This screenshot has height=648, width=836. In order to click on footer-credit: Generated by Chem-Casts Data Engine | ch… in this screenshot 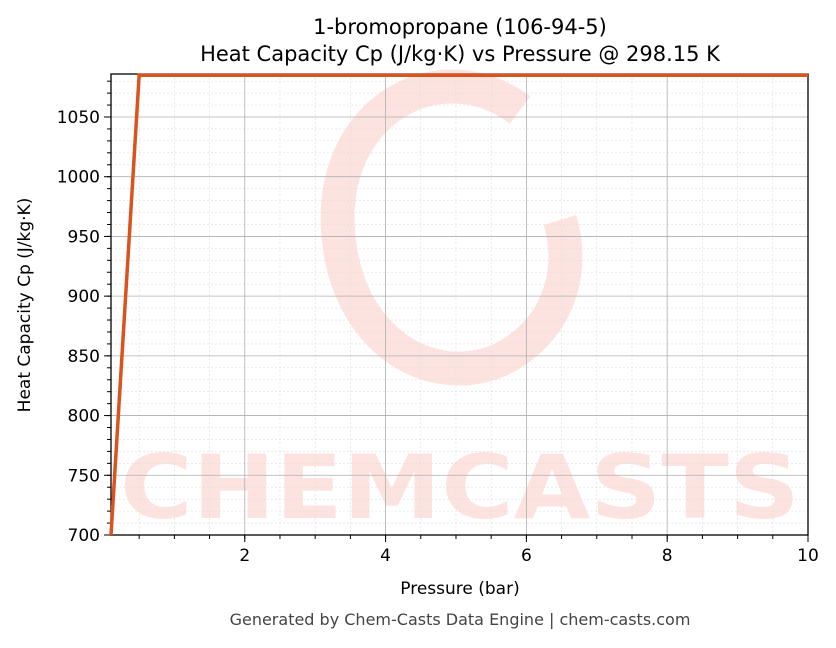, I will do `click(460, 619)`.